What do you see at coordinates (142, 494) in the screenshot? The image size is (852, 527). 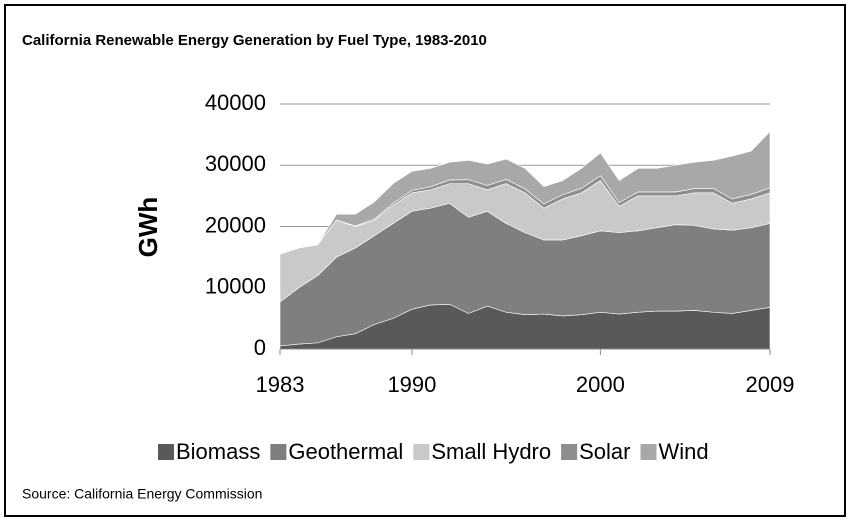 I see `source-note: Source: California Energy Commission` at bounding box center [142, 494].